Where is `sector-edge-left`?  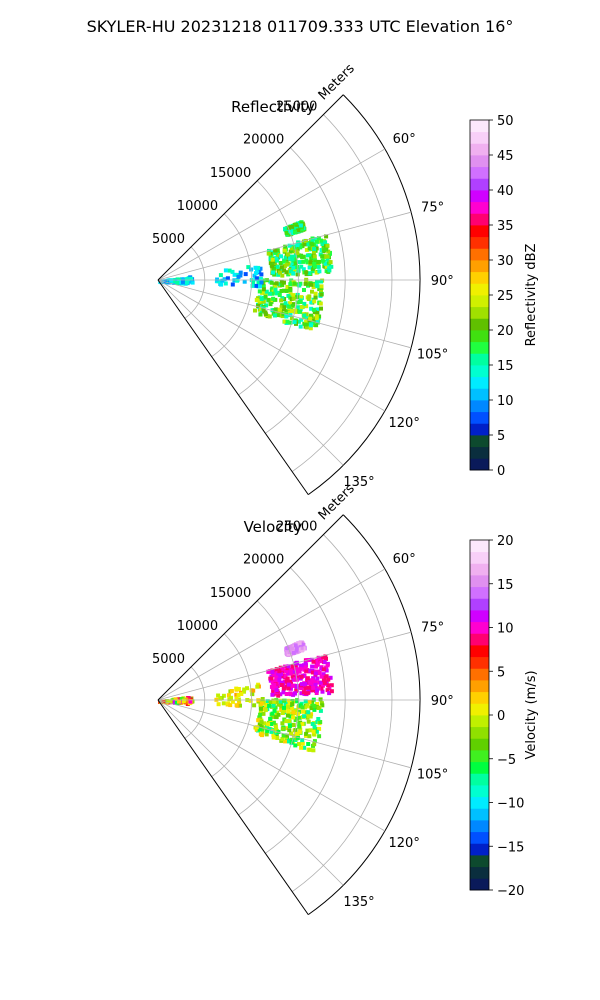
sector-edge-left is located at coordinates (250, 187).